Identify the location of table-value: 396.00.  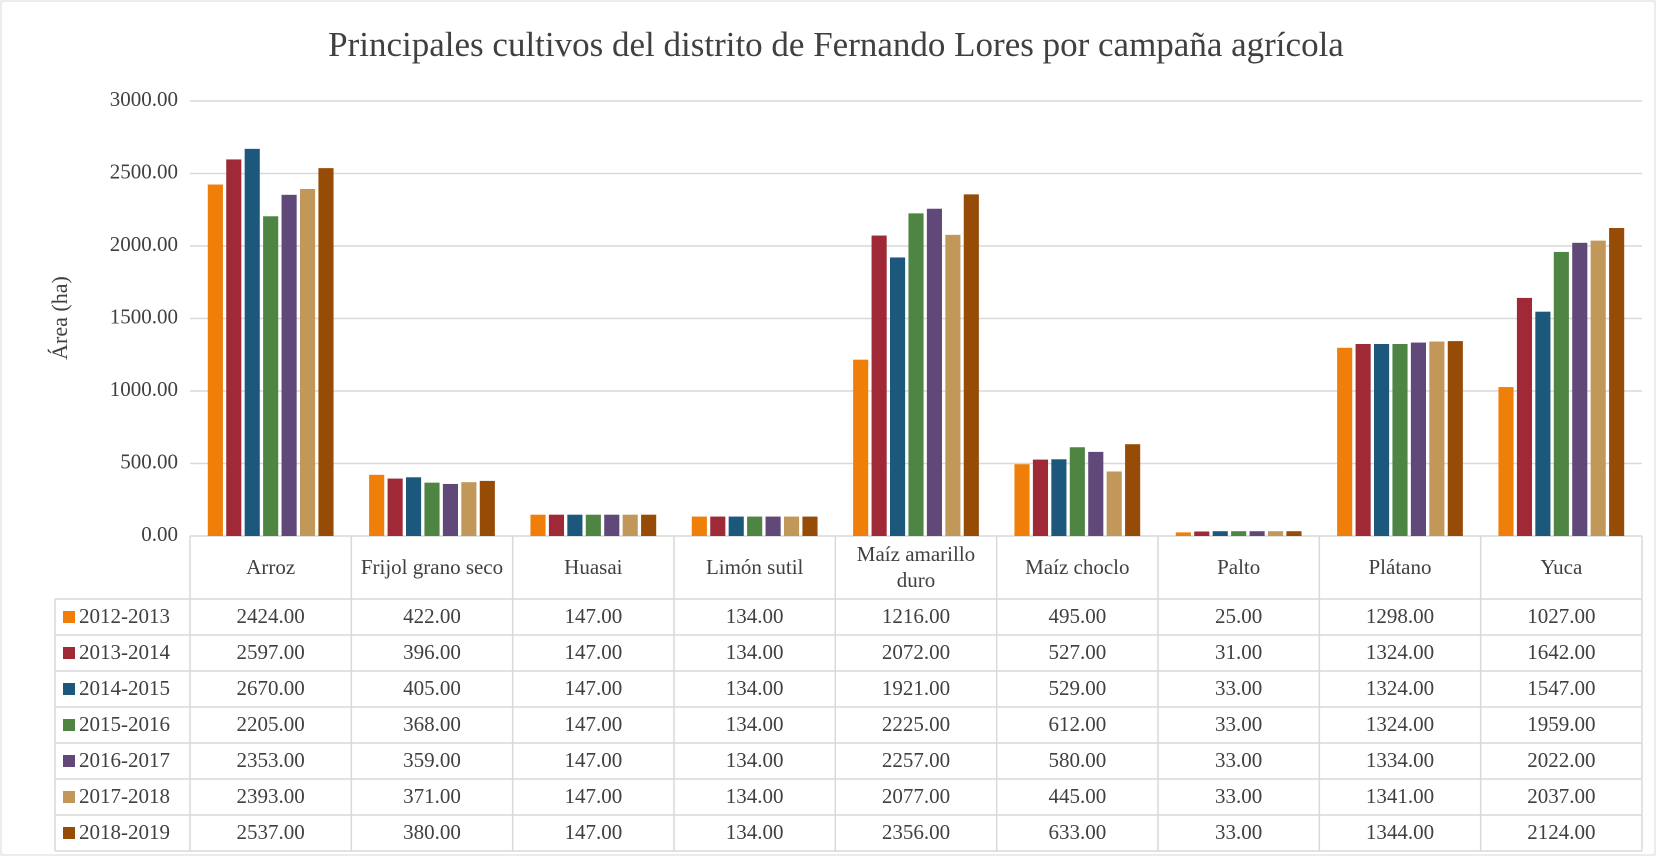
(432, 652).